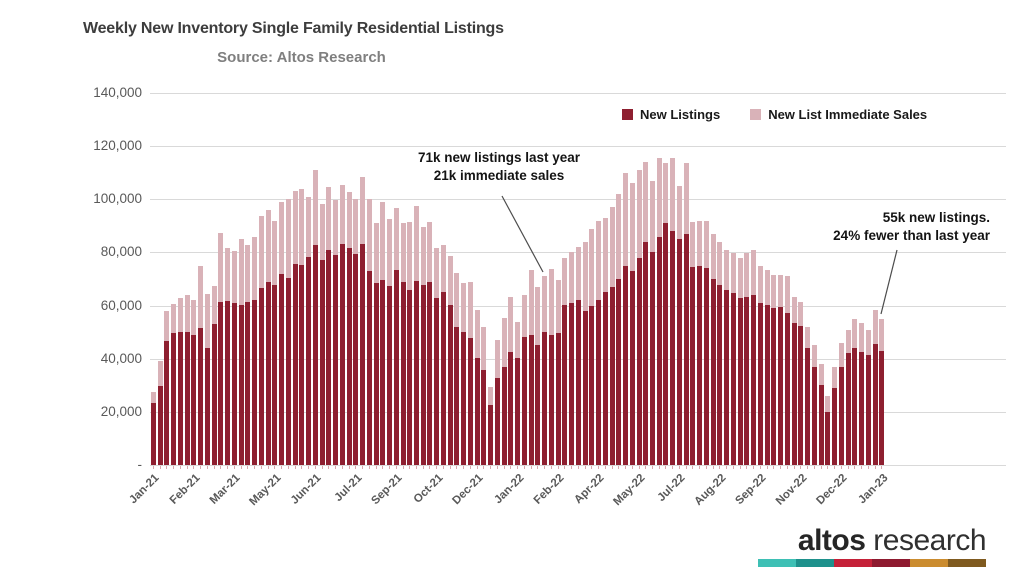  I want to click on logo-color-bar, so click(872, 563).